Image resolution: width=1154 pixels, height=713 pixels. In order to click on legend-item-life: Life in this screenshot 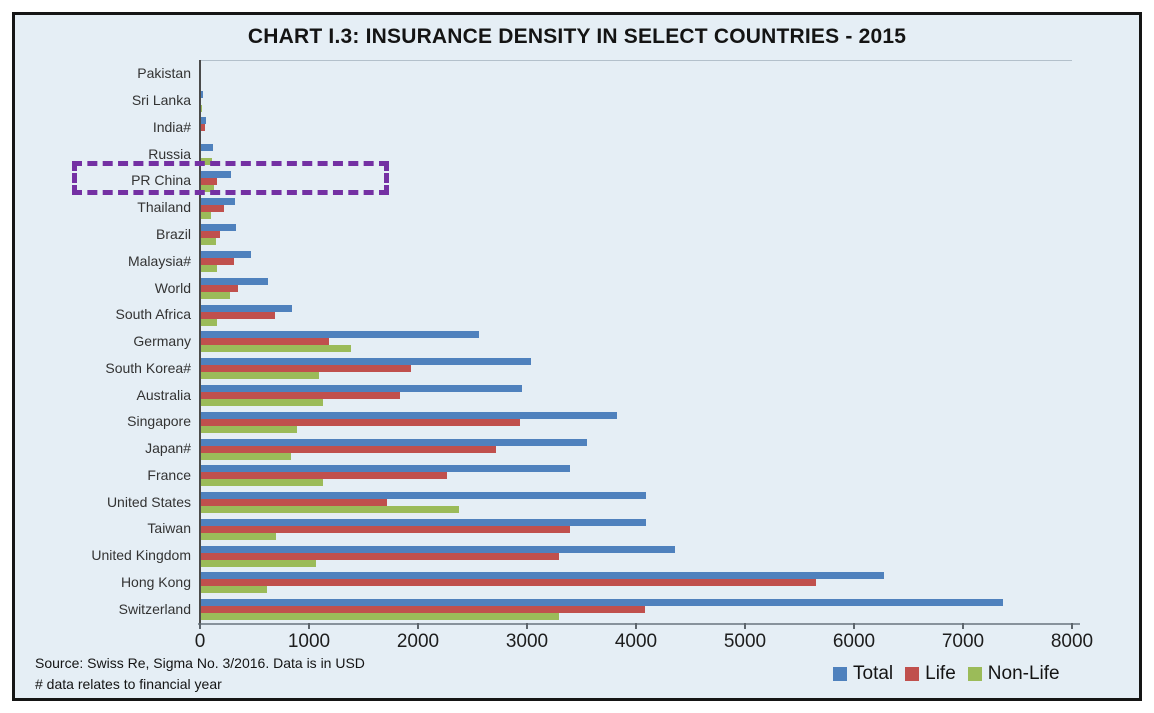, I will do `click(930, 674)`.